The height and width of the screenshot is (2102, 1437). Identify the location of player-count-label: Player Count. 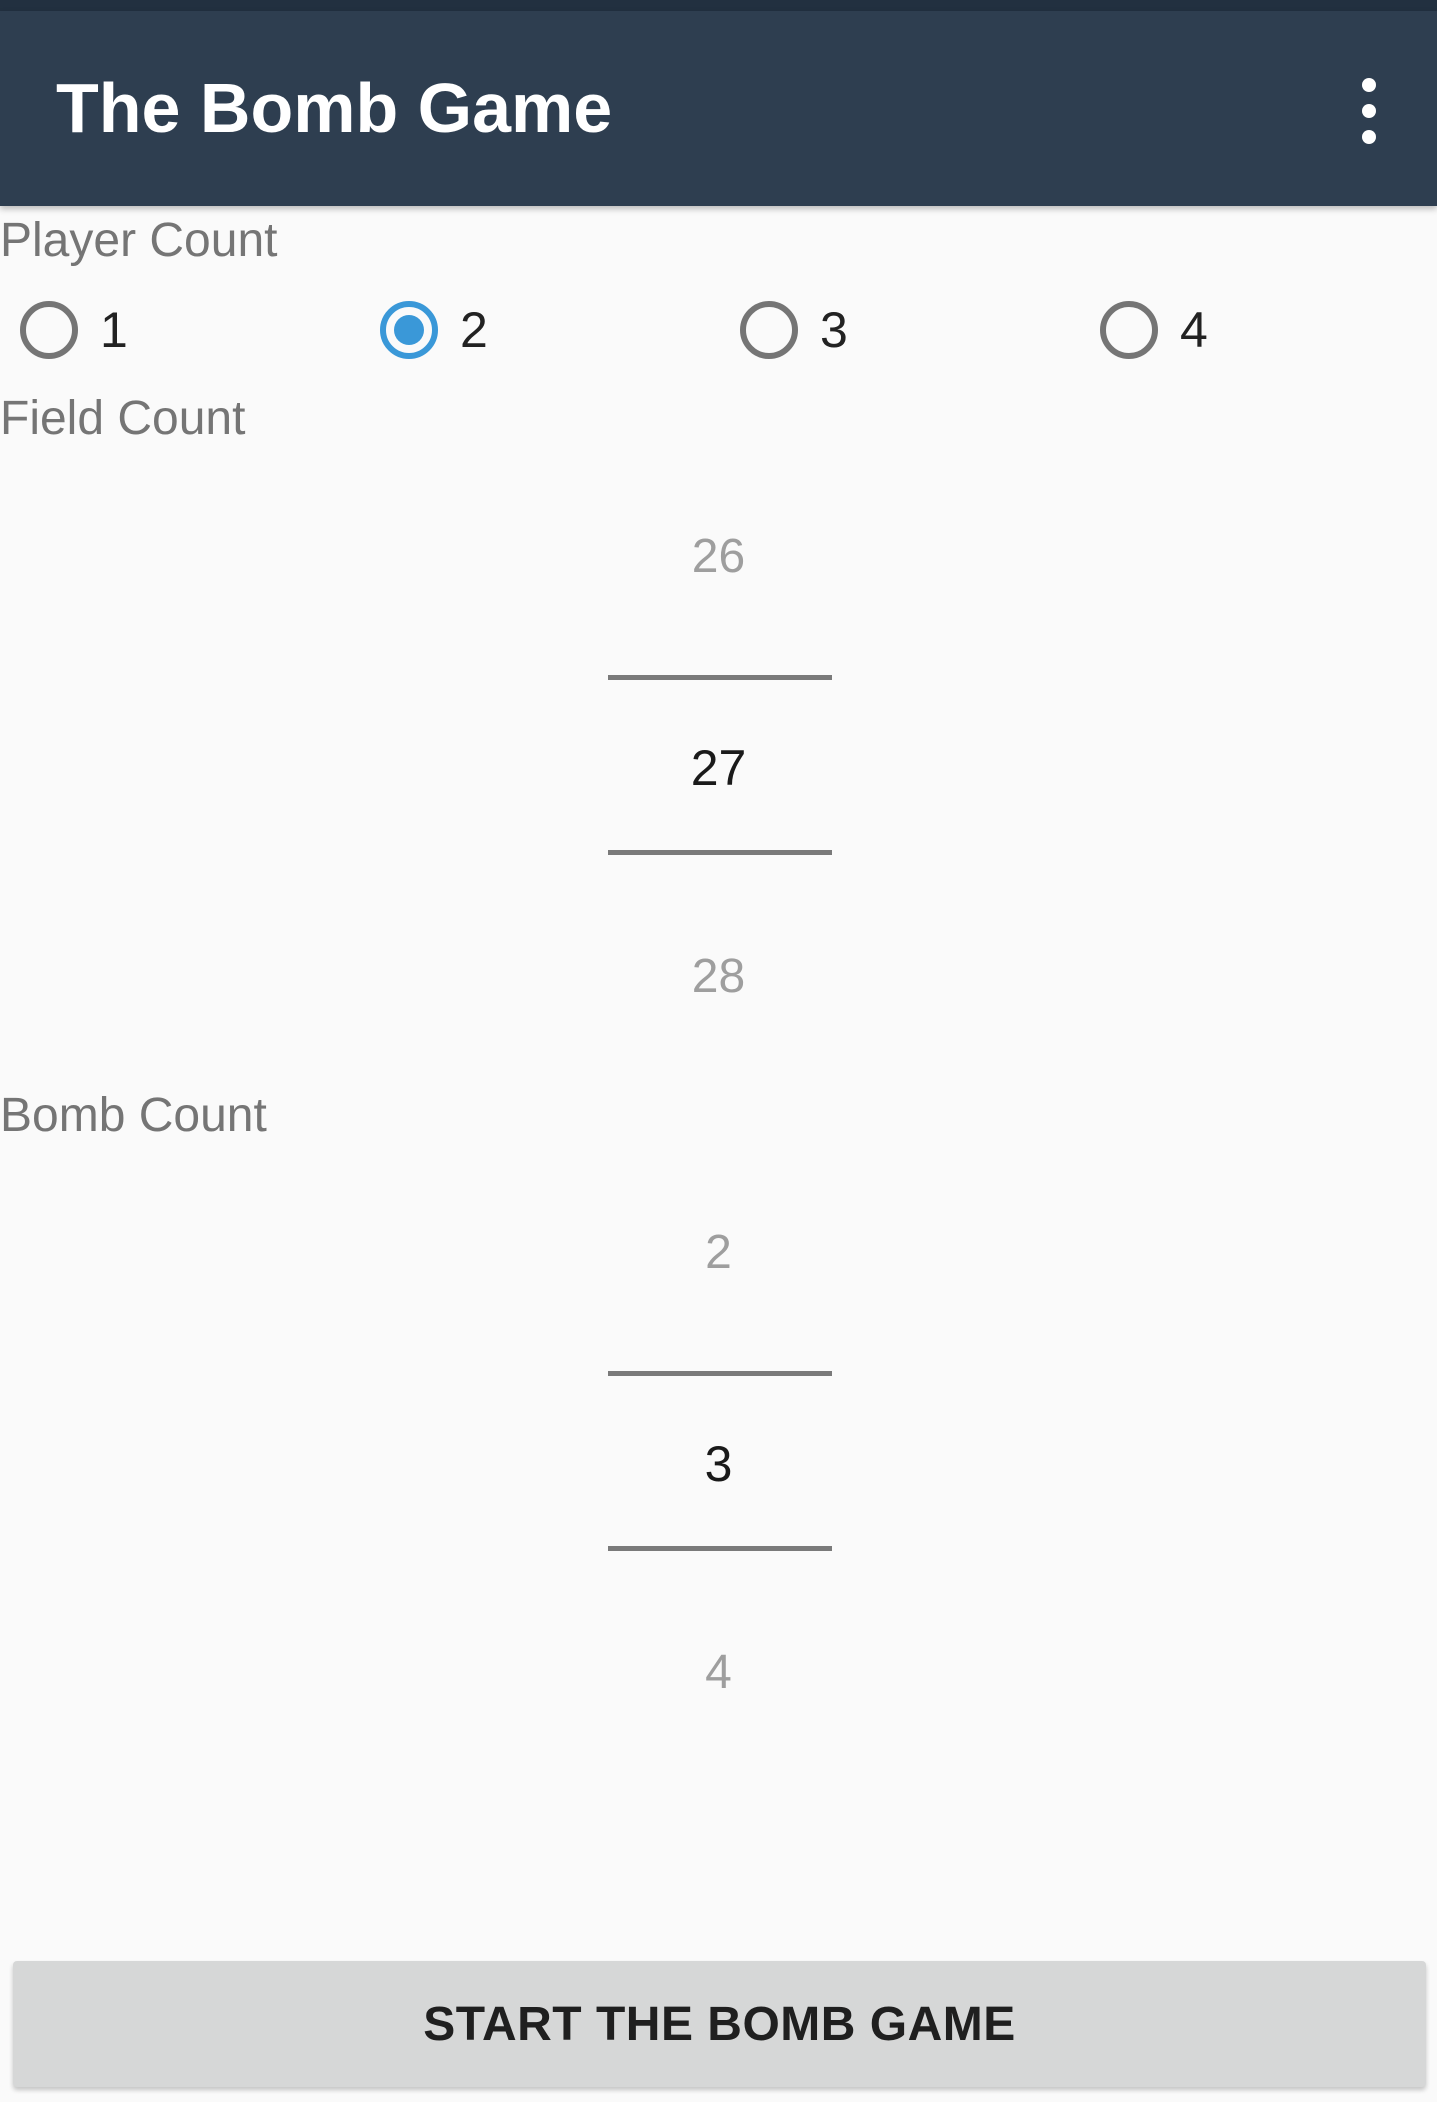
(139, 240).